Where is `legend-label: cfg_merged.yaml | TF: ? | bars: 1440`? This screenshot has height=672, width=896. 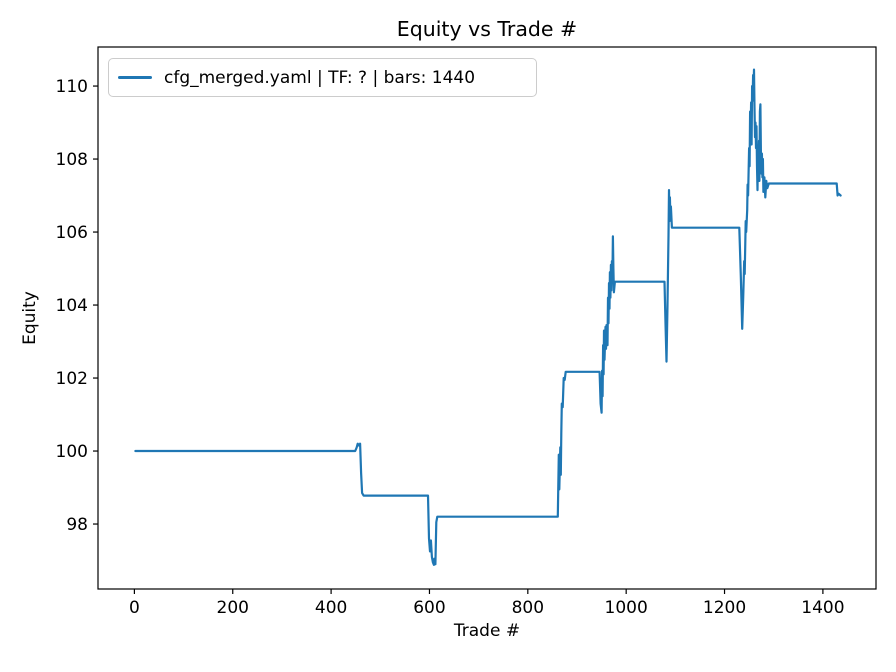
legend-label: cfg_merged.yaml | TF: ? | bars: 1440 is located at coordinates (320, 77).